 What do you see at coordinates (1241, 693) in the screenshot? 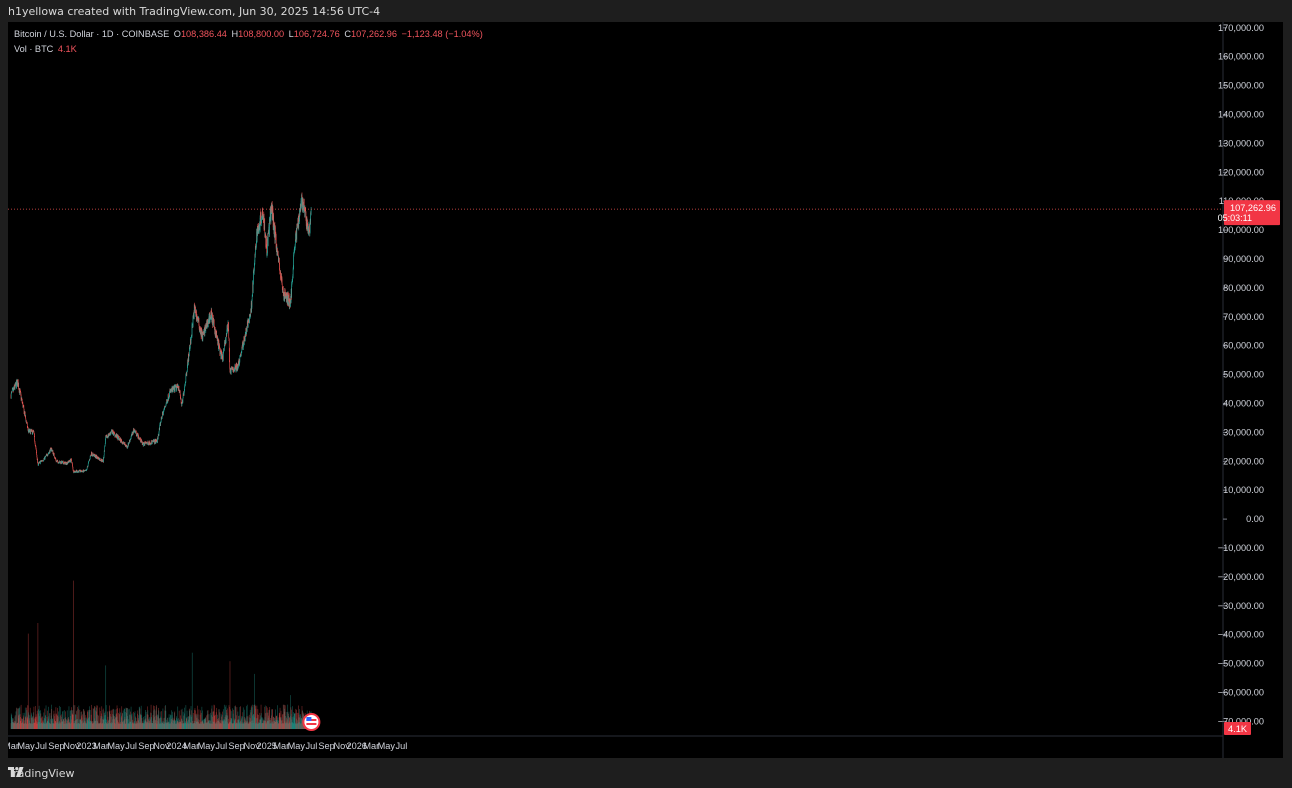
I see `y-tick-label: −60,000.00` at bounding box center [1241, 693].